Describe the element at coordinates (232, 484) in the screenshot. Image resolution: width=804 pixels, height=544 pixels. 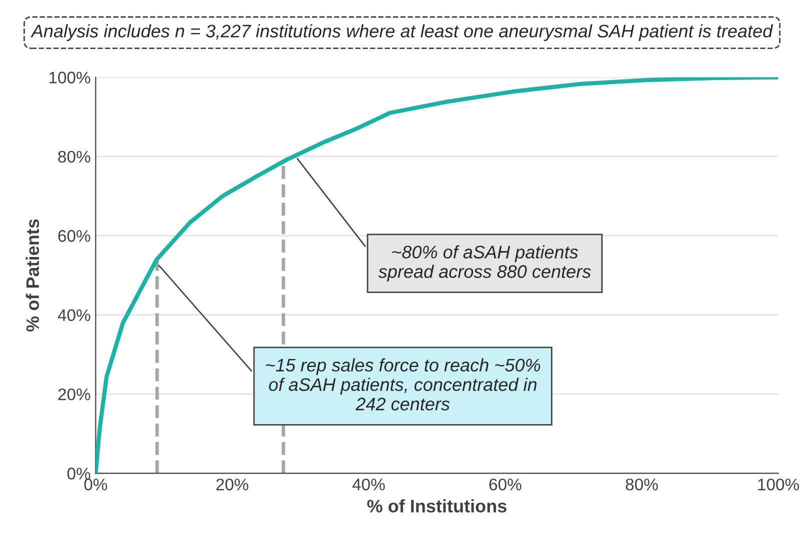
I see `x-tick-label: 20%` at that location.